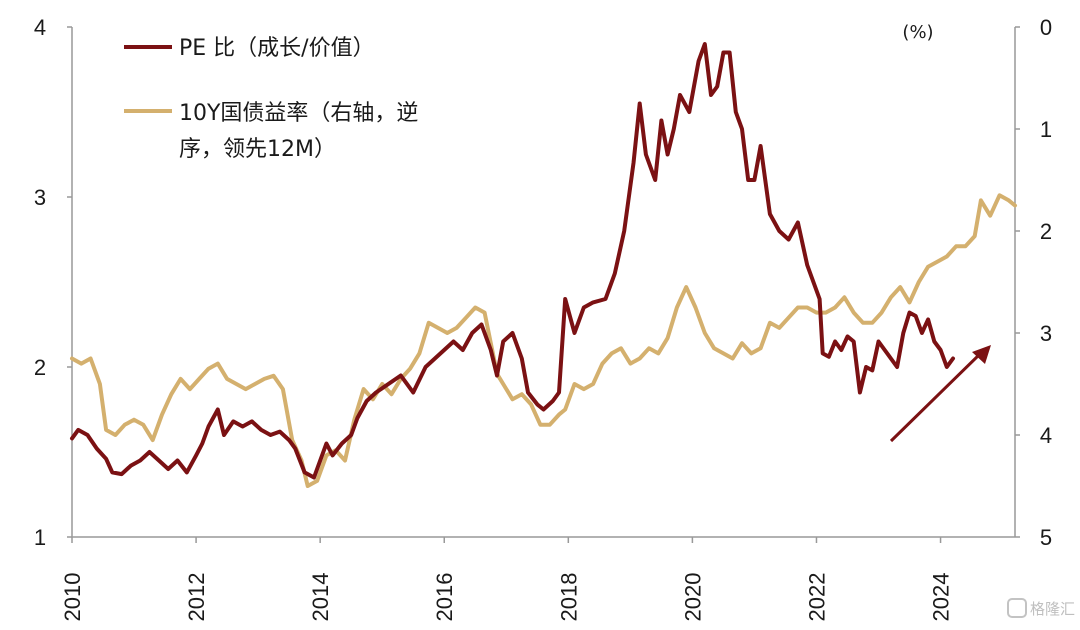 The width and height of the screenshot is (1080, 630). Describe the element at coordinates (1046, 333) in the screenshot. I see `right-tick-label: 3` at that location.